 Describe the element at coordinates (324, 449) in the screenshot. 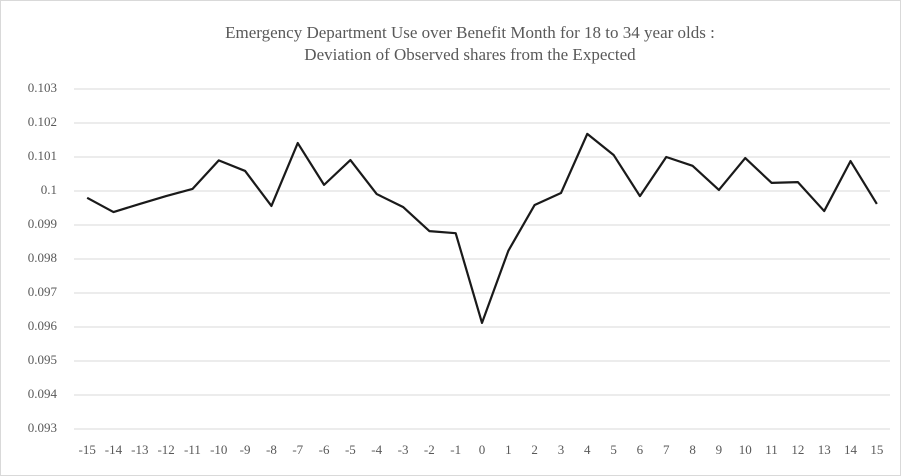

I see `x-tick-label: -6` at that location.